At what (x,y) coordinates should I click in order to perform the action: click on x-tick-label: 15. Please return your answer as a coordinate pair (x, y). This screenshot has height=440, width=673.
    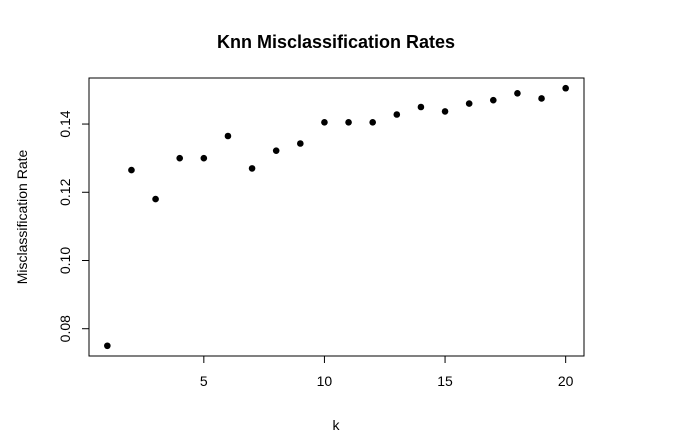
    Looking at the image, I should click on (445, 381).